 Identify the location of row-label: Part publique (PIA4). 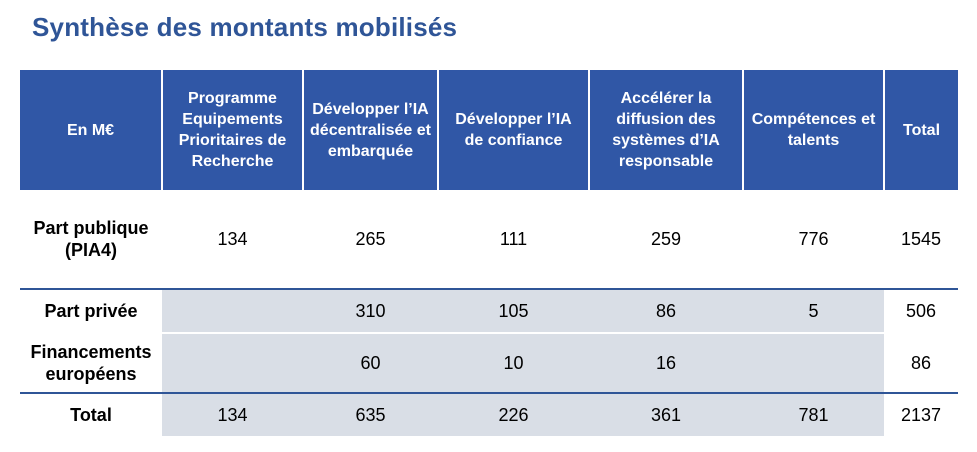
(91, 240).